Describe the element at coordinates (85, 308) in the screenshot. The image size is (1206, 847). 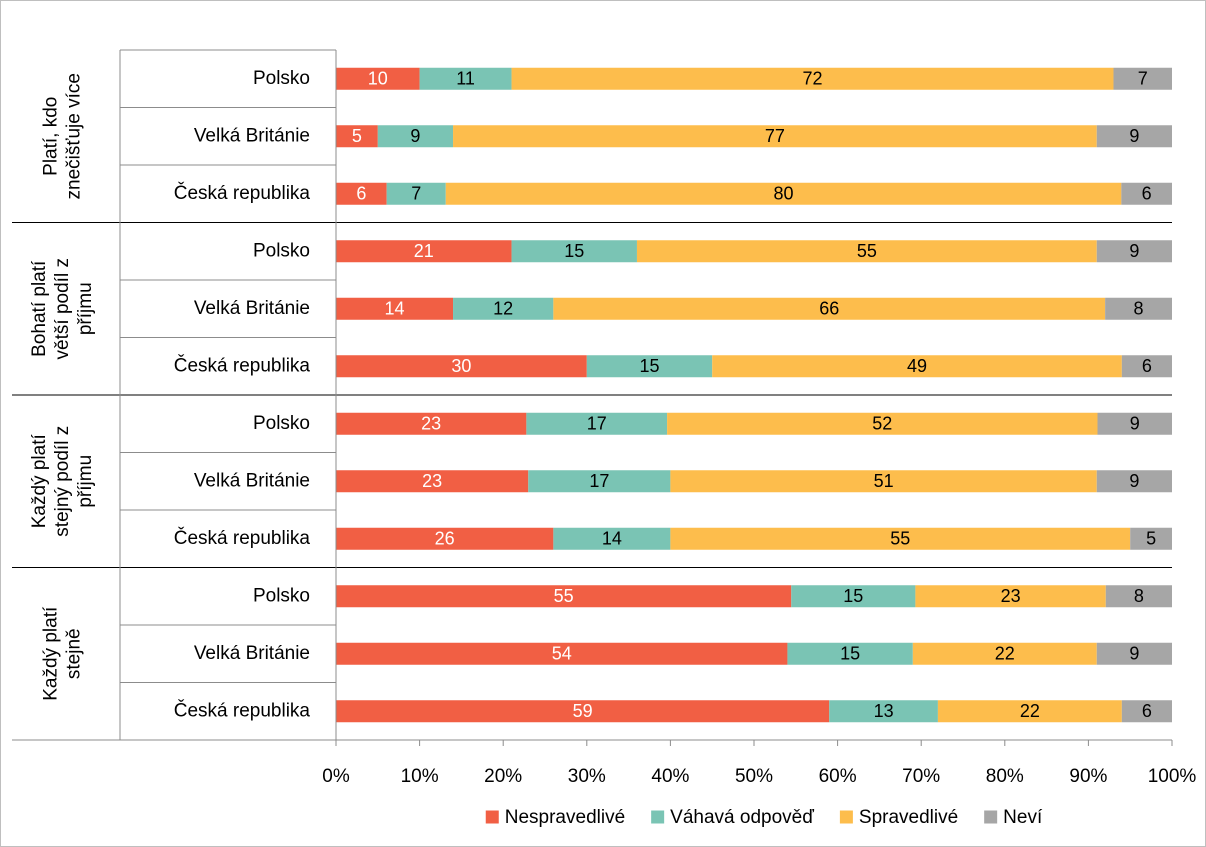
I see `group-label-line: příjmu` at that location.